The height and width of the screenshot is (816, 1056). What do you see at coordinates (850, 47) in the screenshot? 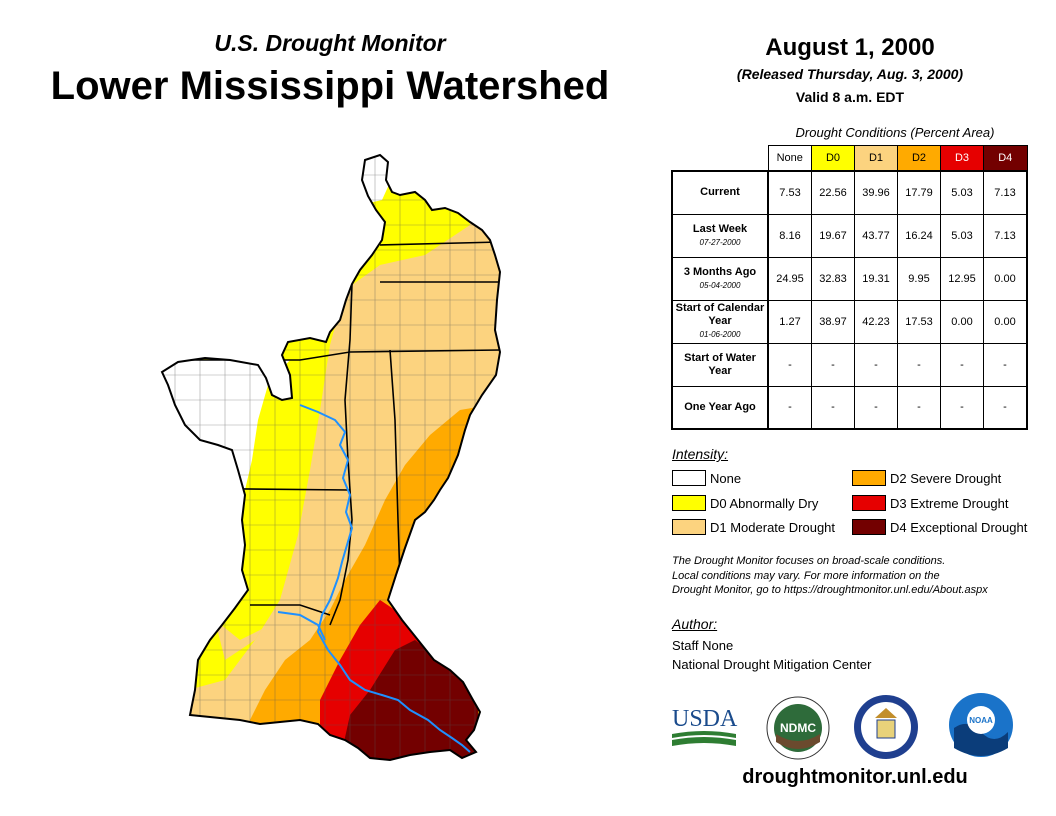
I see `map-date: August 1, 2000` at bounding box center [850, 47].